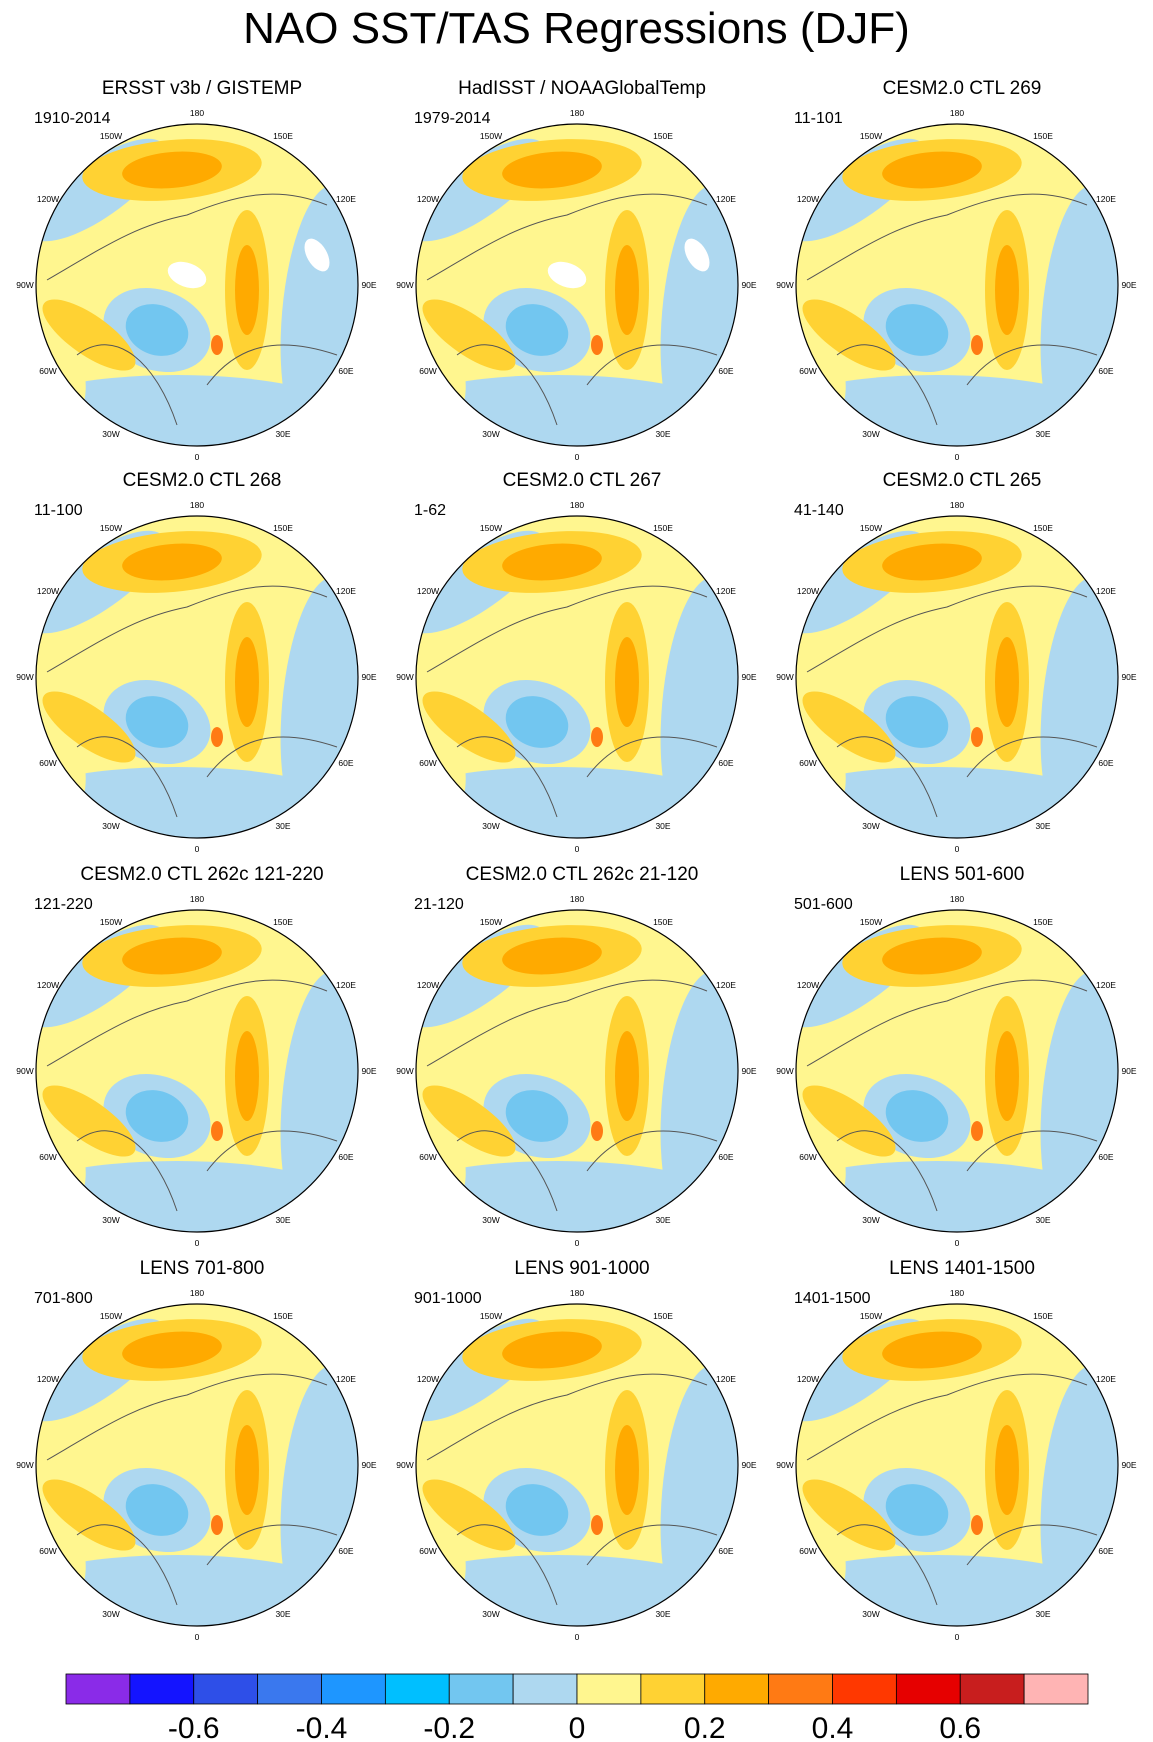 This screenshot has width=1153, height=1742. Describe the element at coordinates (577, 1727) in the screenshot. I see `colorbar-tick-label: 0` at that location.